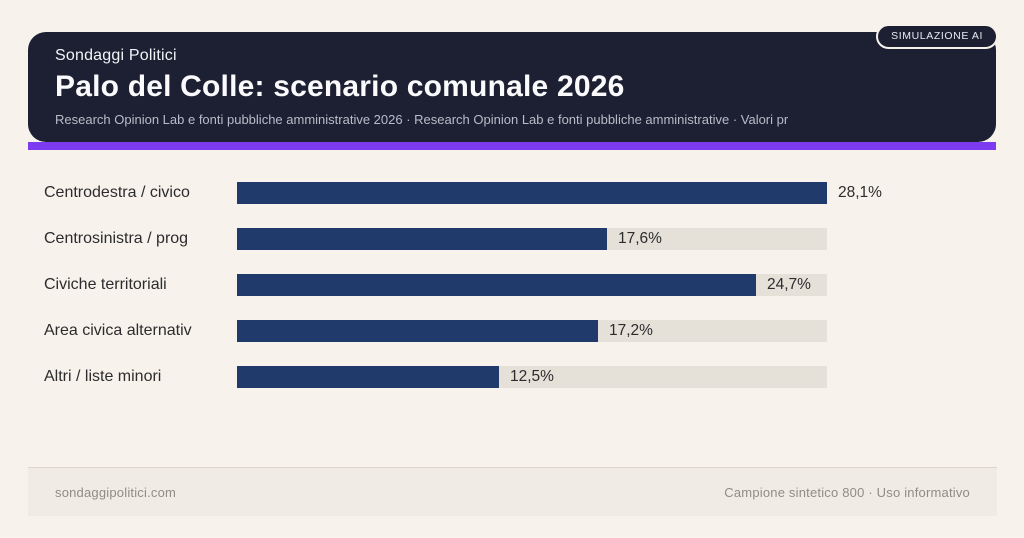  I want to click on category-label: Centrodestra / civico, so click(117, 192).